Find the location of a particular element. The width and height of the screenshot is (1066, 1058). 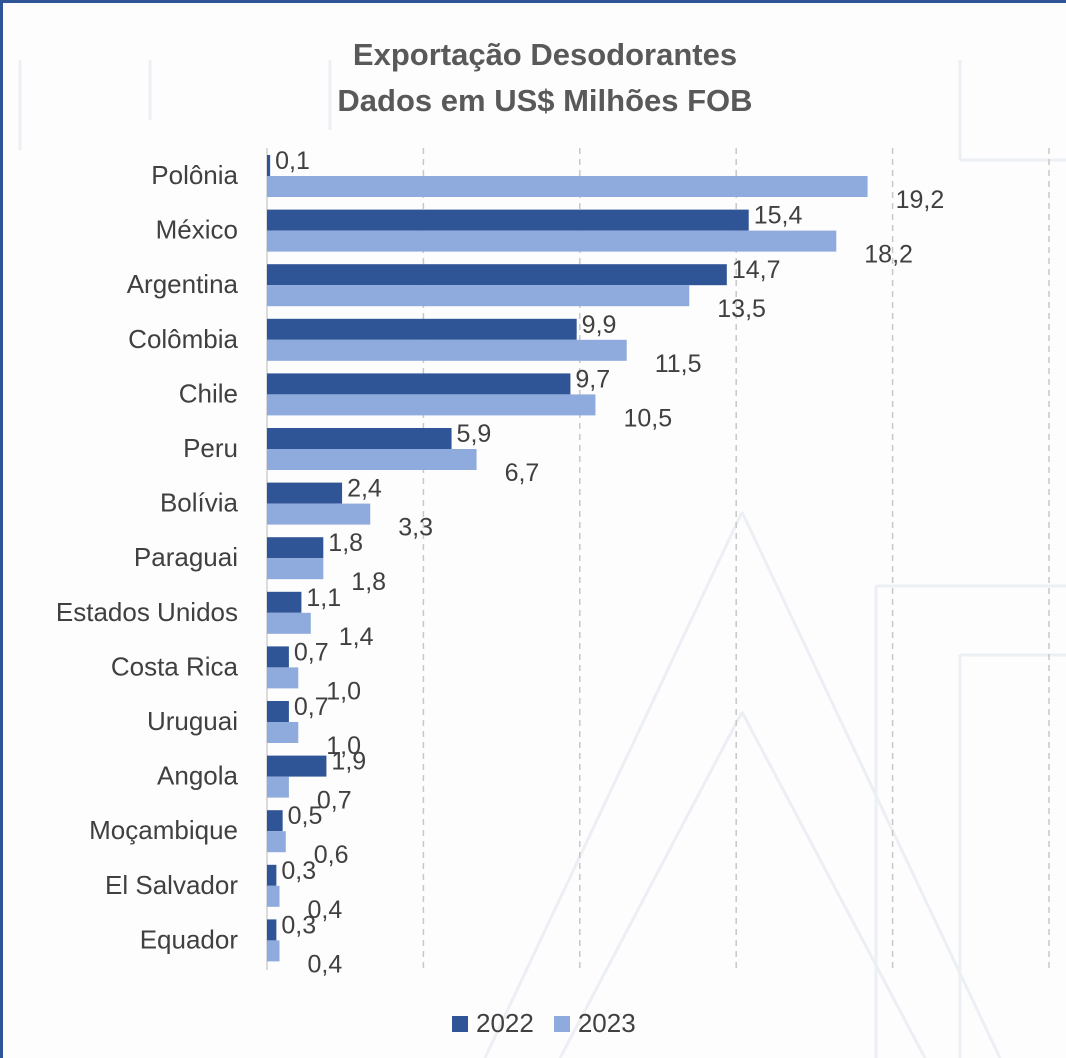

data-label-2022: 5,9 is located at coordinates (474, 434).